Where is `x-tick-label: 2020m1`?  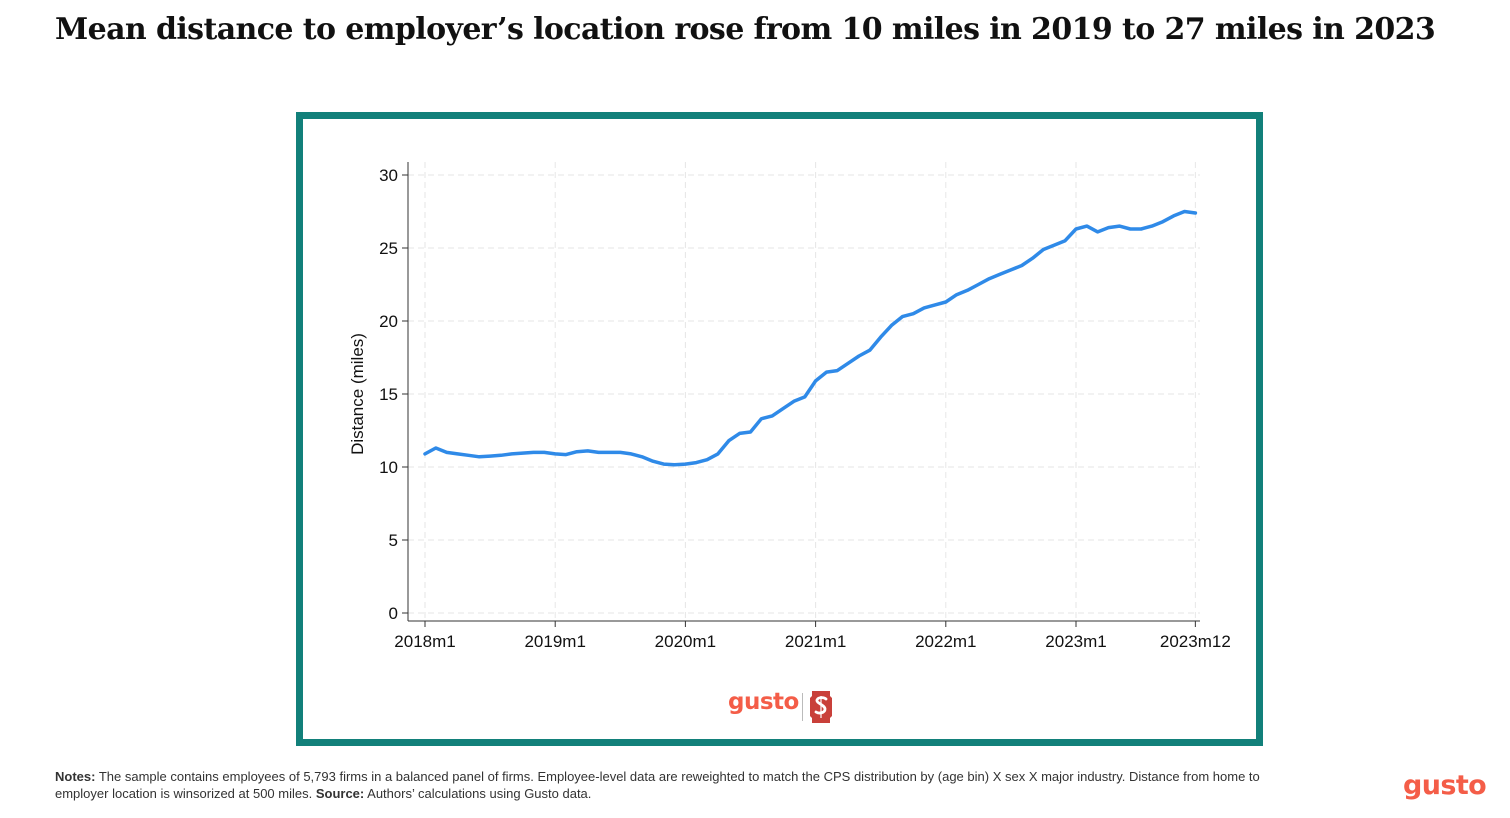 x-tick-label: 2020m1 is located at coordinates (685, 641).